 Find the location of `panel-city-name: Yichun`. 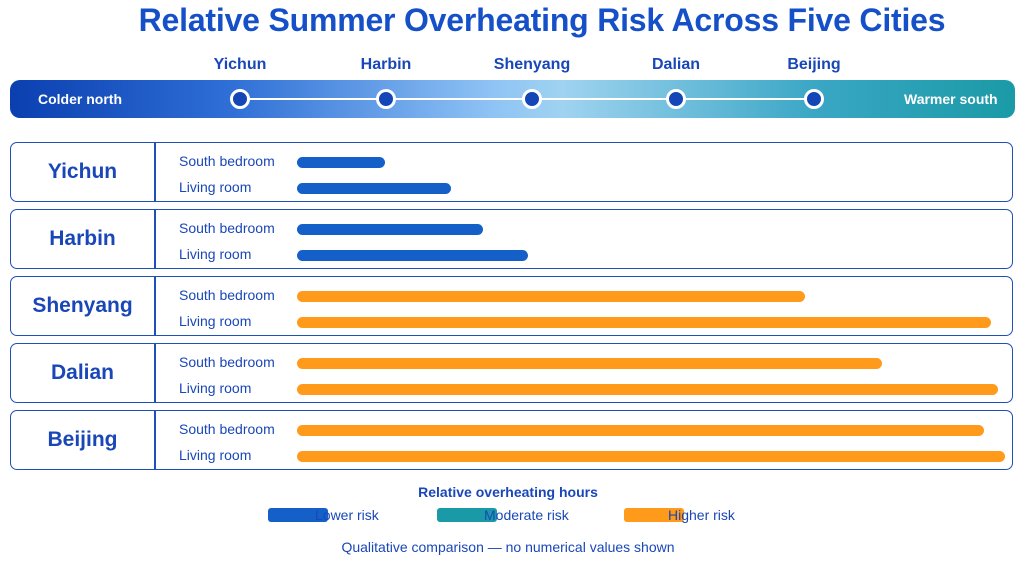

panel-city-name: Yichun is located at coordinates (82, 171).